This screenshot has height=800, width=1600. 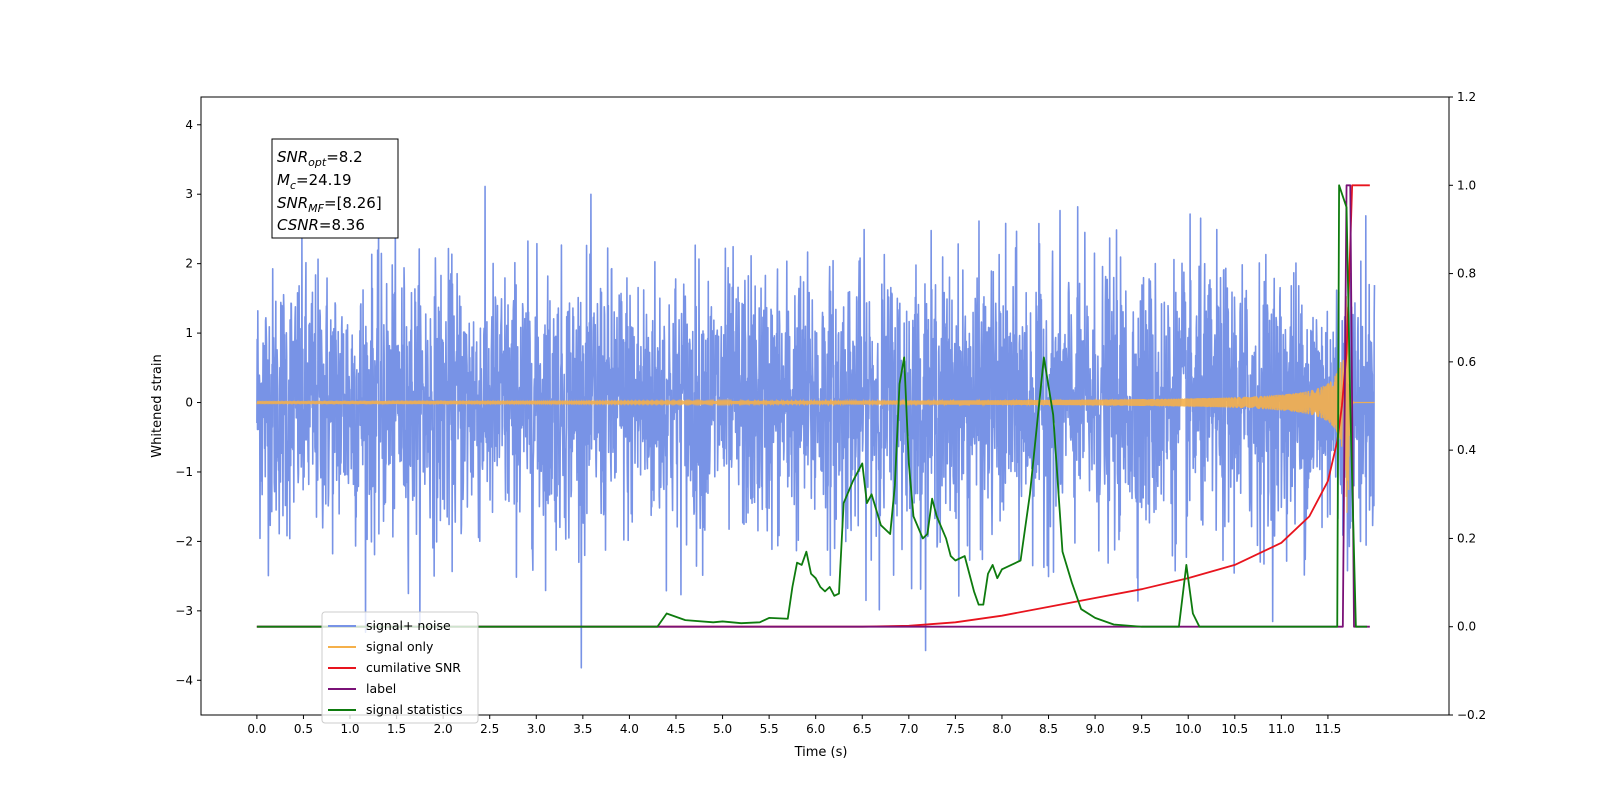 What do you see at coordinates (413, 667) in the screenshot?
I see `legend-label-cumulative-snr: cumilative SNR` at bounding box center [413, 667].